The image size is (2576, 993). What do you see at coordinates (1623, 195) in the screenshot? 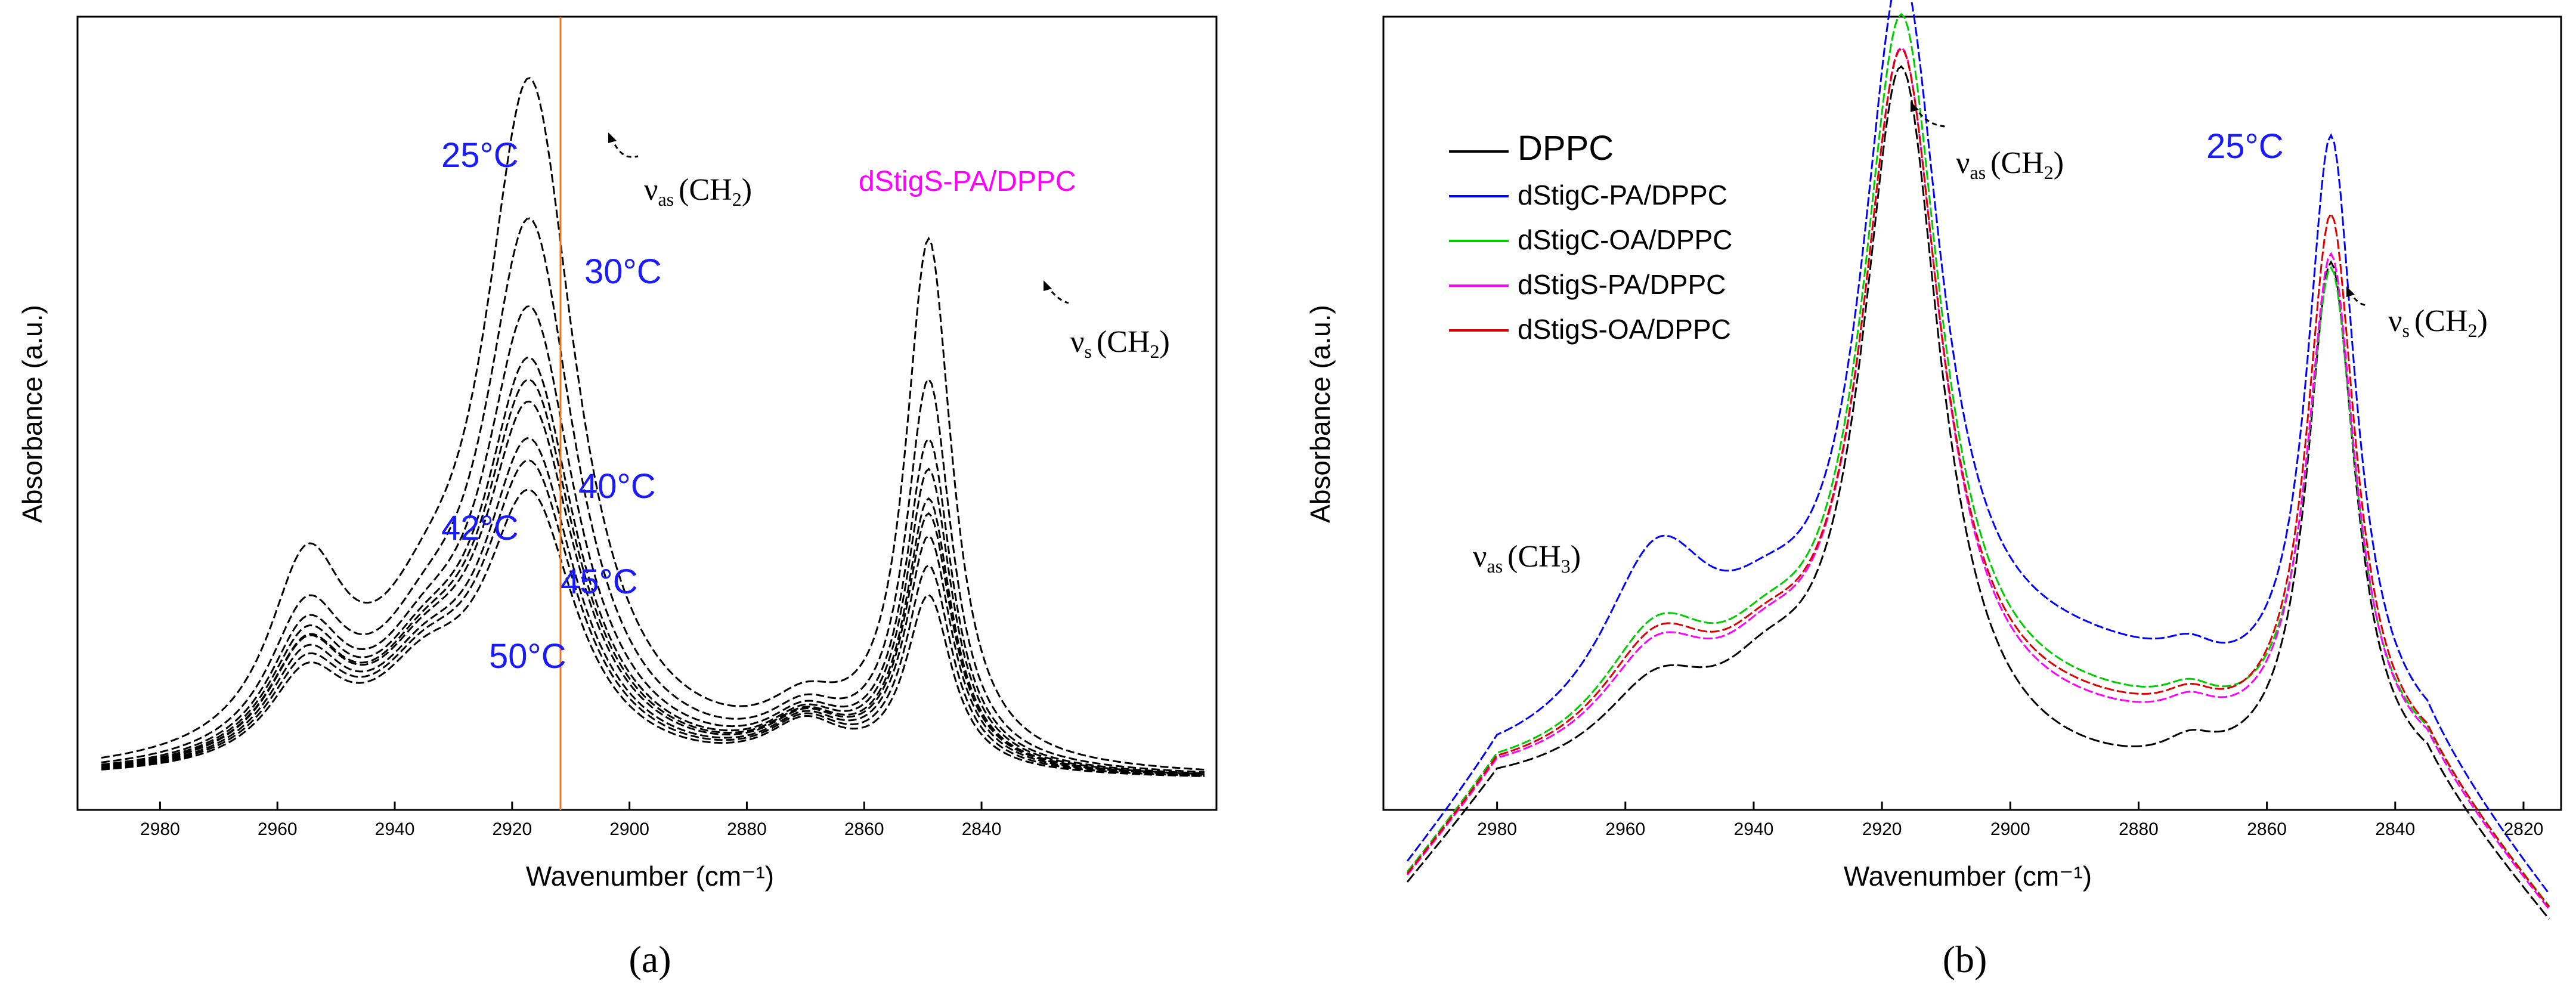
I see `legend-entry: dStigC-PA/DPPC` at bounding box center [1623, 195].